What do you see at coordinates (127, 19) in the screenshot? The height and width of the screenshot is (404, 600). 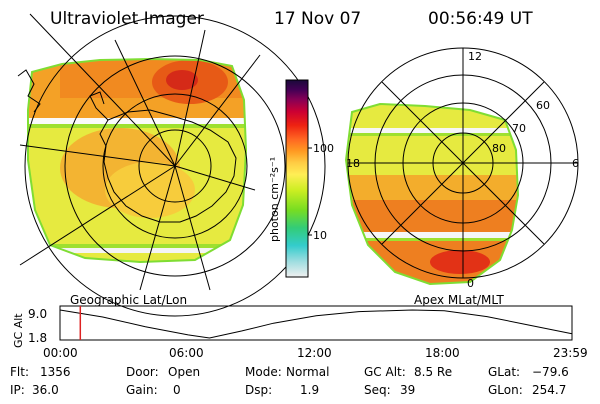 I see `instrument-title: Ultraviolet Imager` at bounding box center [127, 19].